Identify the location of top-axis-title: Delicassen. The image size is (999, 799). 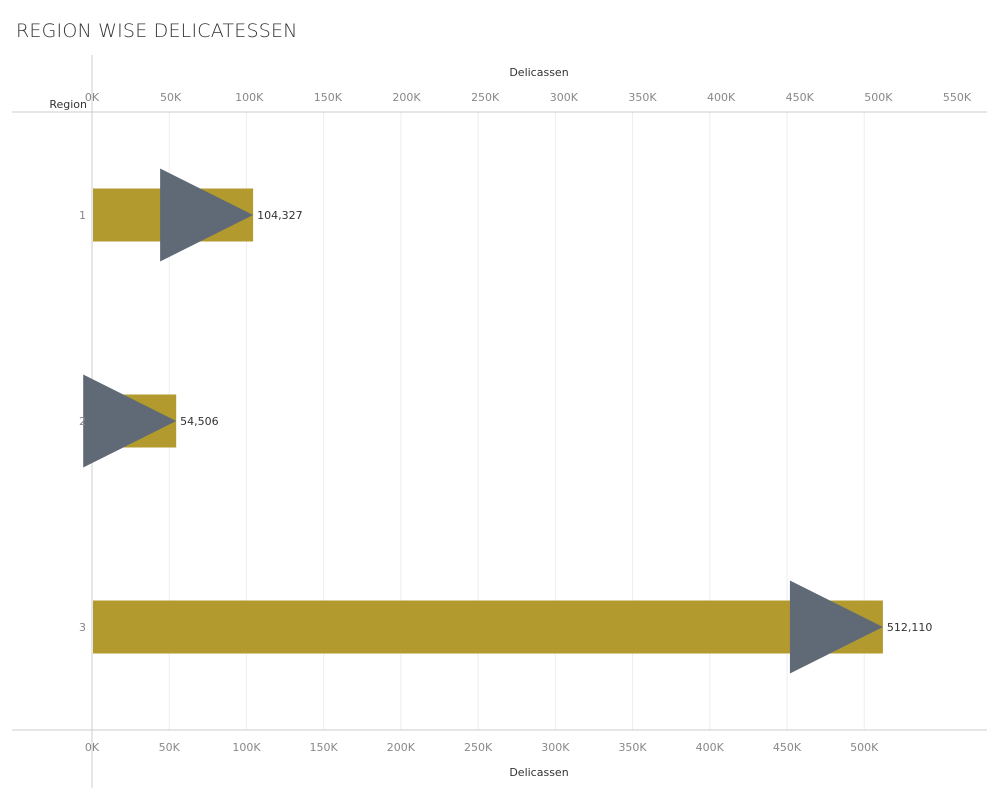
(538, 72).